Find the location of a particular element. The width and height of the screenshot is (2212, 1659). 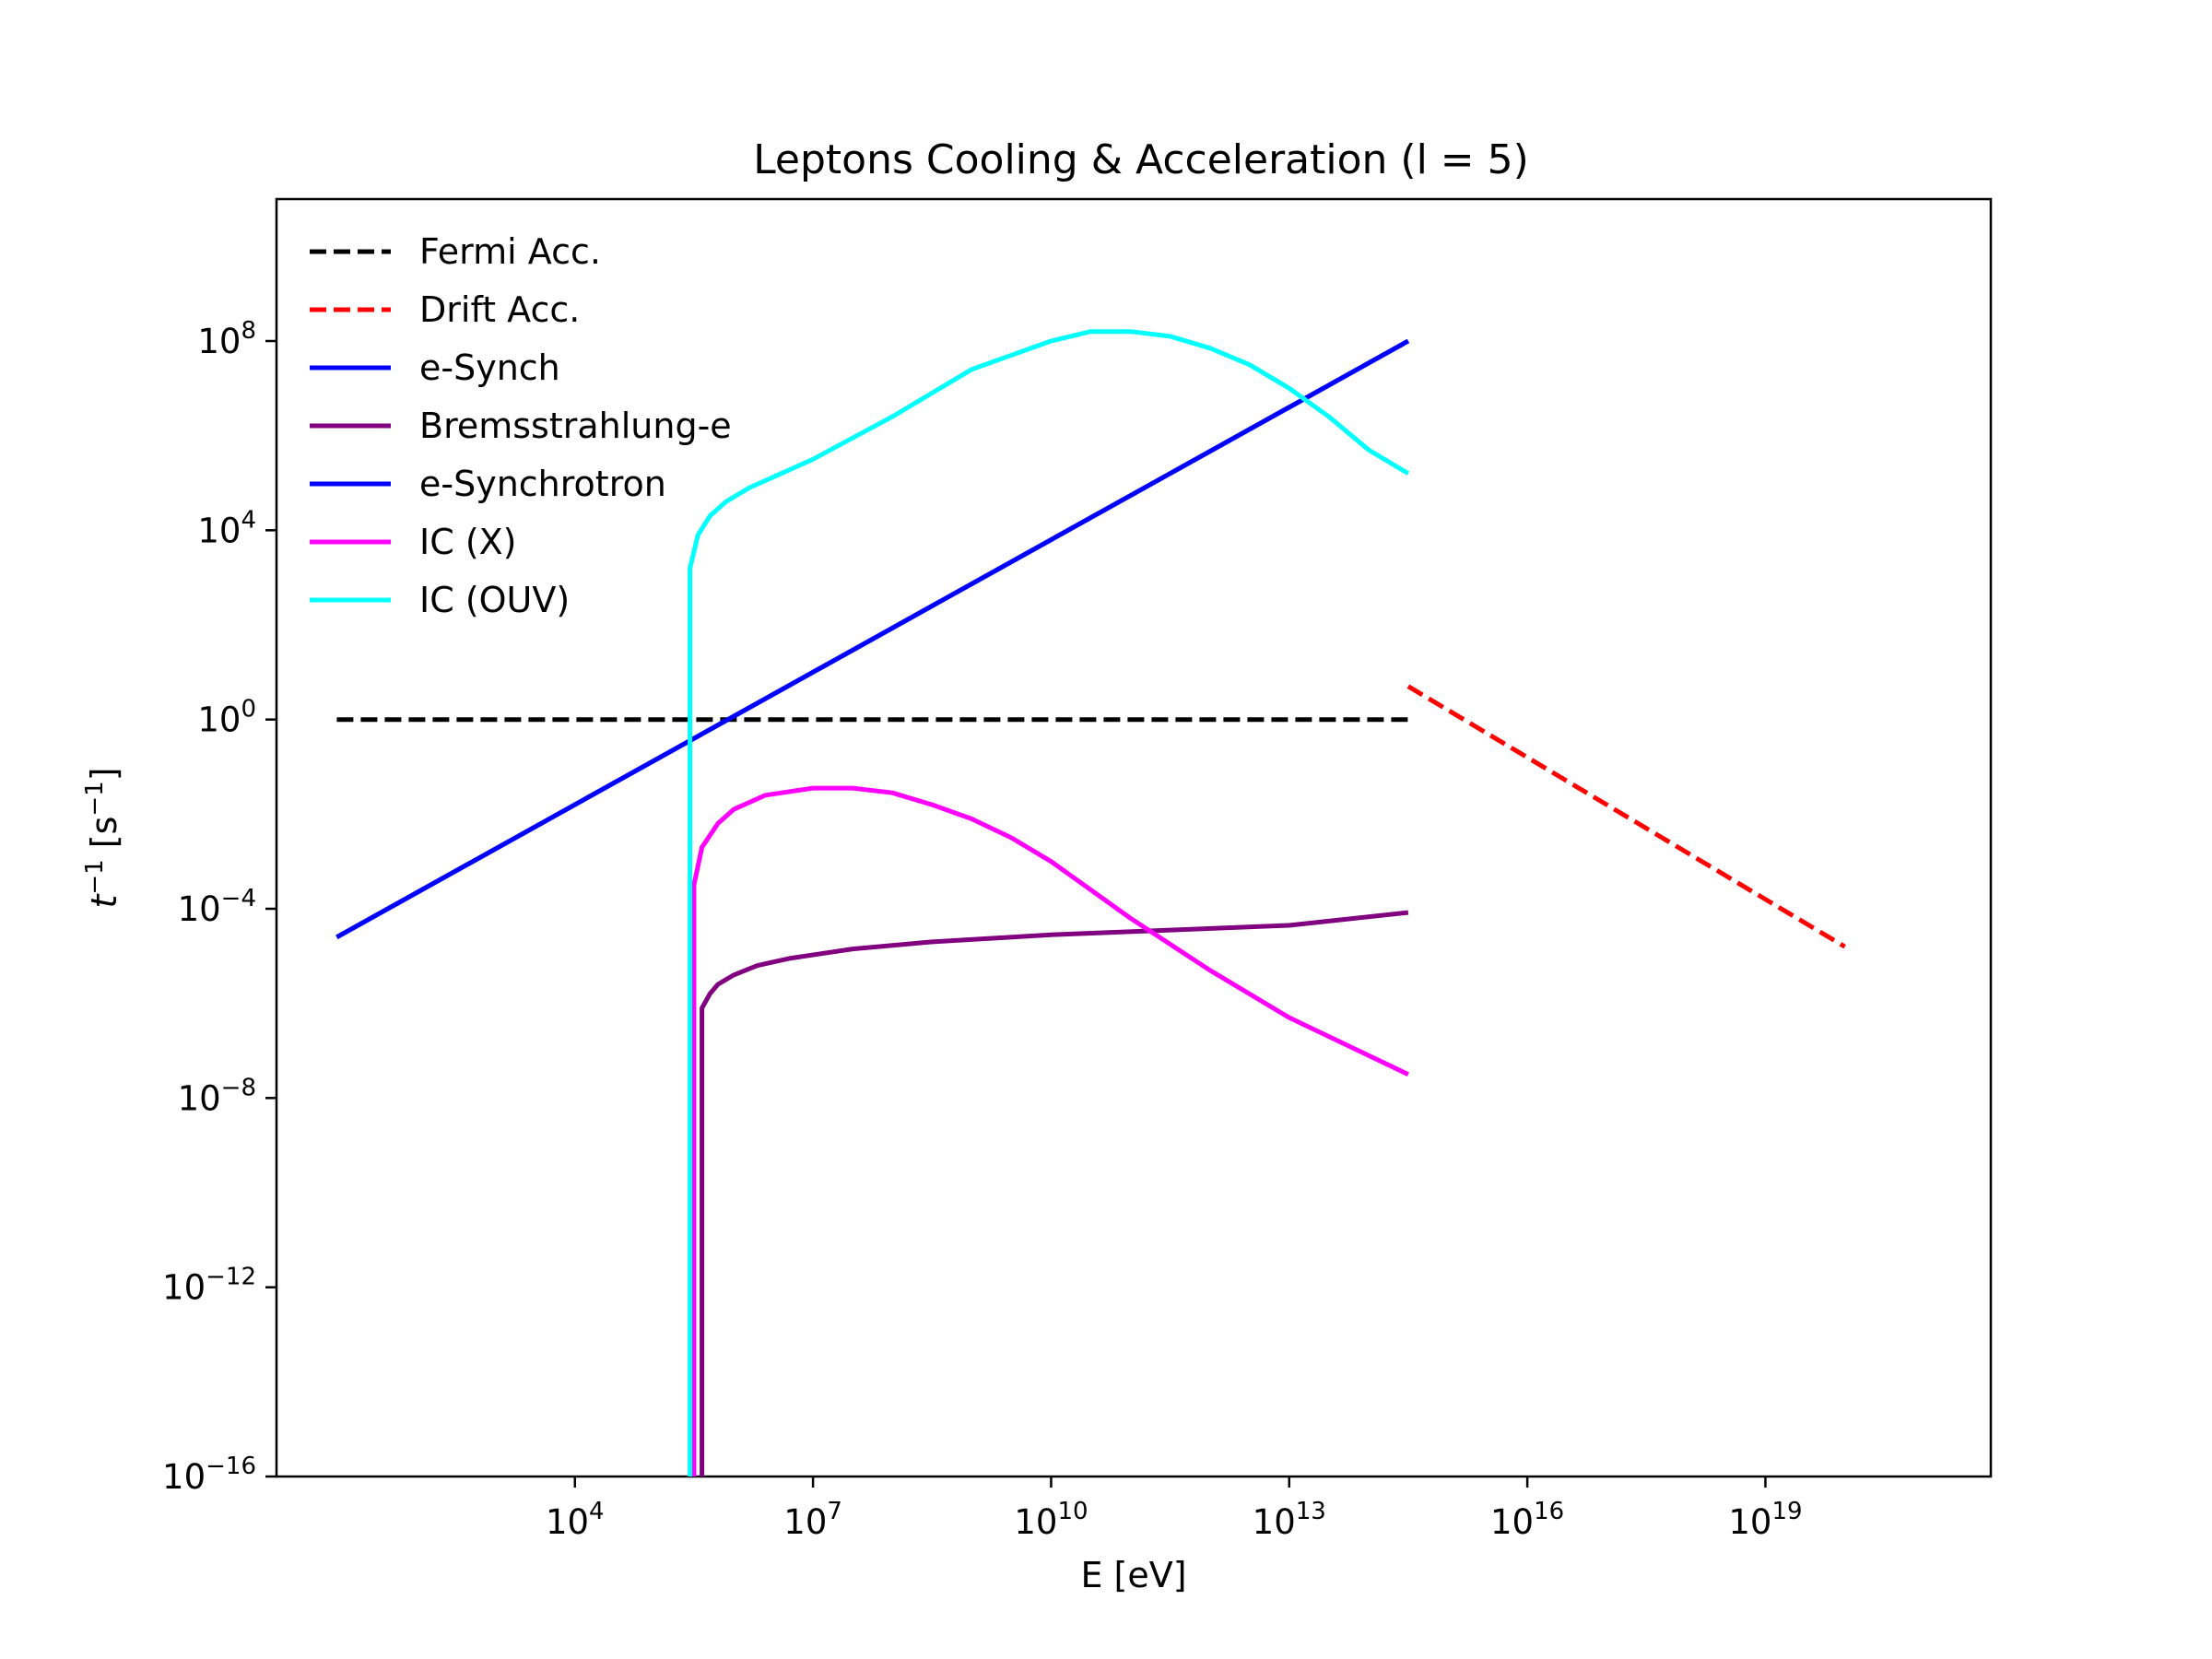

legend-item-e-synch: e-Synch is located at coordinates (435, 367).